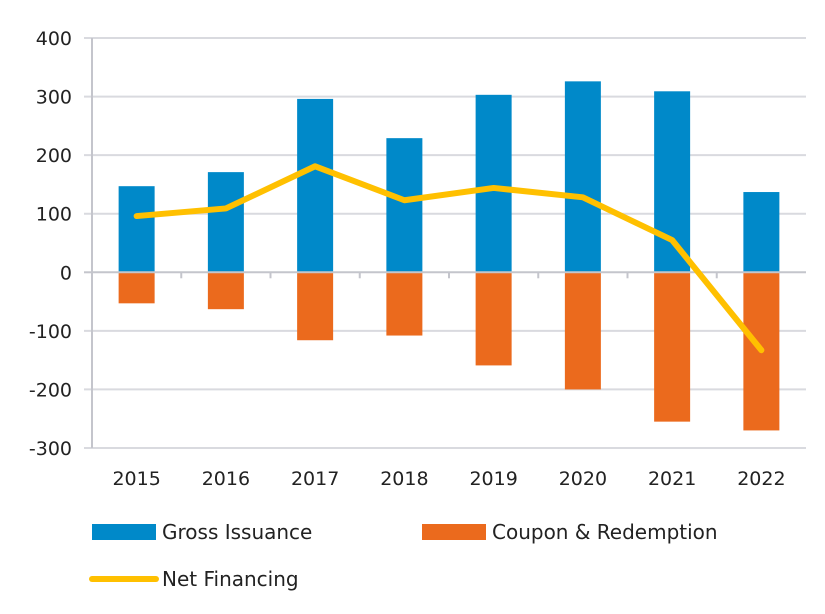 The image size is (825, 614). What do you see at coordinates (404, 304) in the screenshot?
I see `bar-coupon-redemption-2018` at bounding box center [404, 304].